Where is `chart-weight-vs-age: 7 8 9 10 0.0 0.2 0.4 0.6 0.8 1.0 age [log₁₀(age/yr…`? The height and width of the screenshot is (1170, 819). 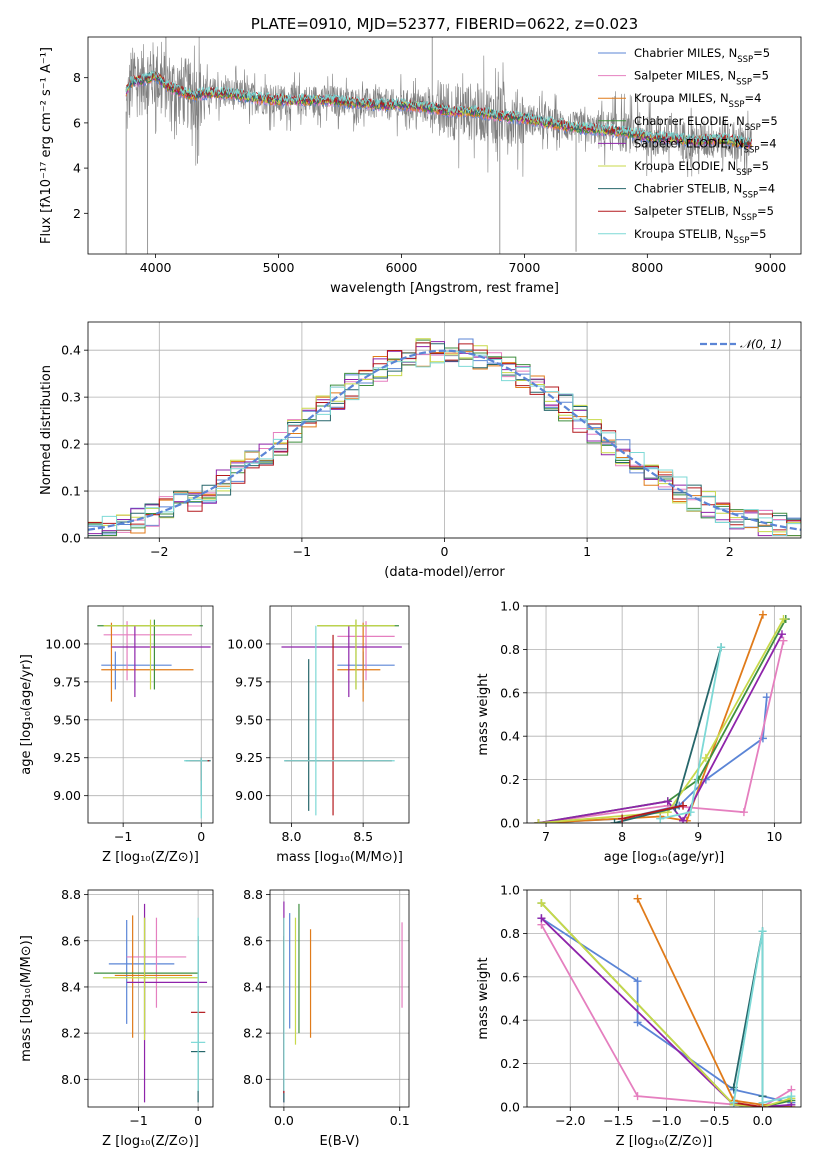
chart-weight-vs-age: 7 8 9 10 0.0 0.2 0.4 0.6 0.8 1.0 age [log₁₀(age/yr… is located at coordinates (639, 732).